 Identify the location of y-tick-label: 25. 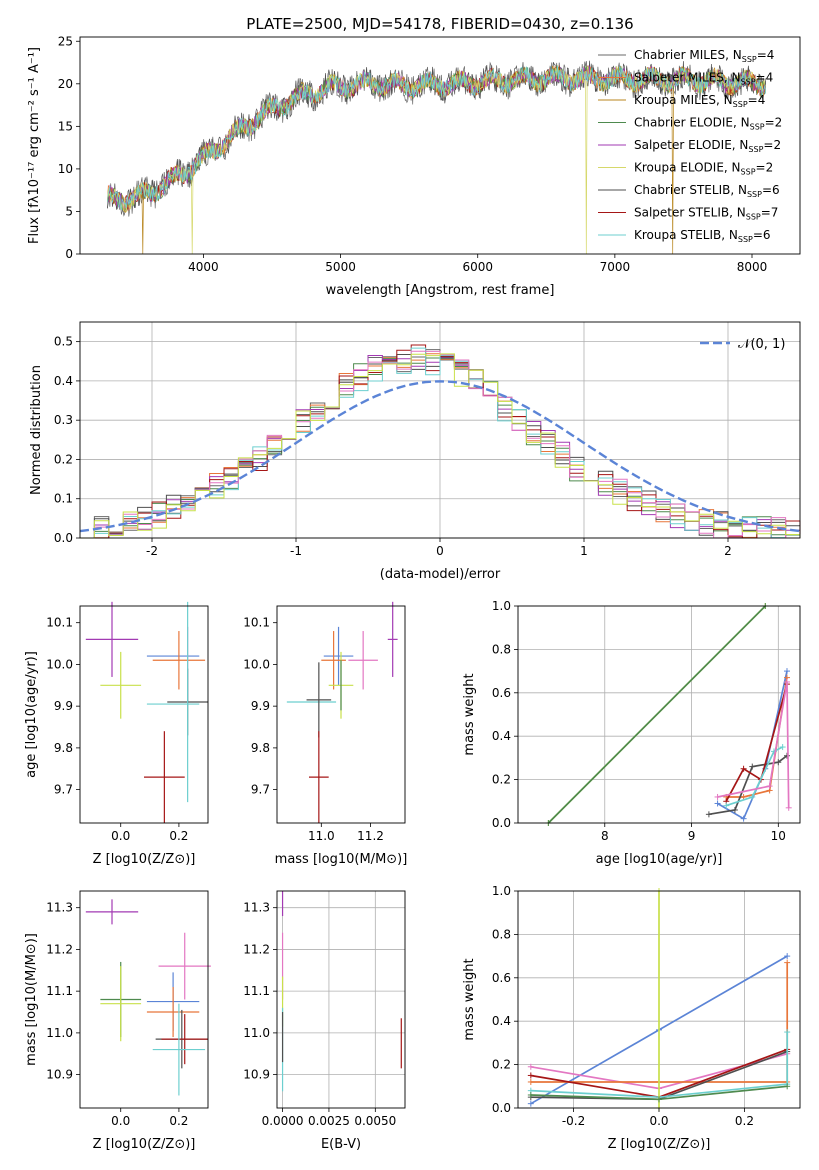
(65, 41).